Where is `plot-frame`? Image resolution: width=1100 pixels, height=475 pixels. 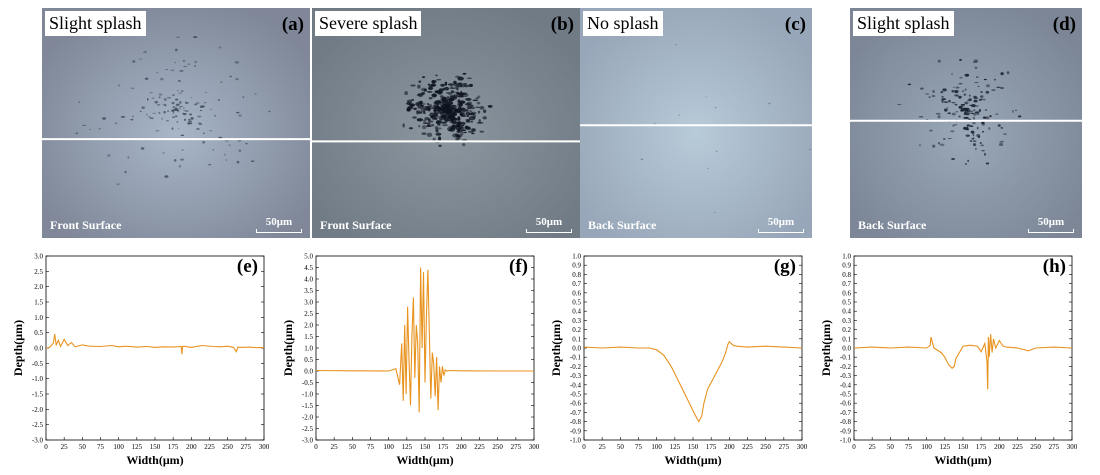
plot-frame is located at coordinates (693, 348).